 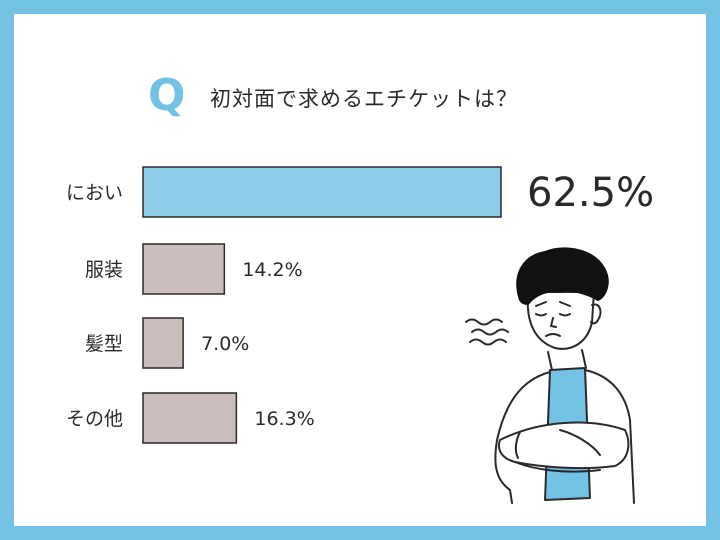 What do you see at coordinates (272, 270) in the screenshot?
I see `data-label: 14.2%` at bounding box center [272, 270].